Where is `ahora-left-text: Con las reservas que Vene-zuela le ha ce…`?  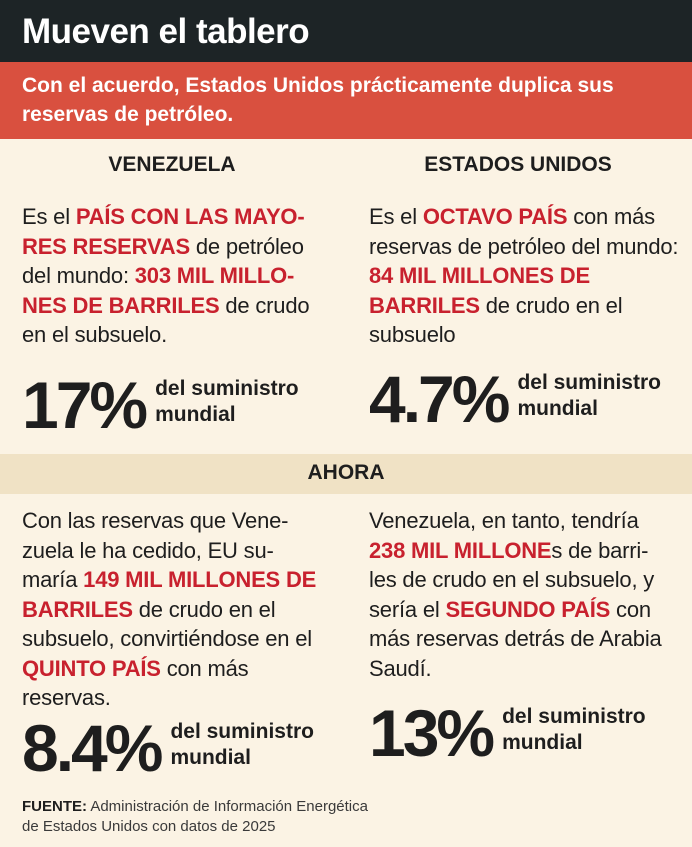 ahora-left-text: Con las reservas que Vene-zuela le ha ce… is located at coordinates (172, 609).